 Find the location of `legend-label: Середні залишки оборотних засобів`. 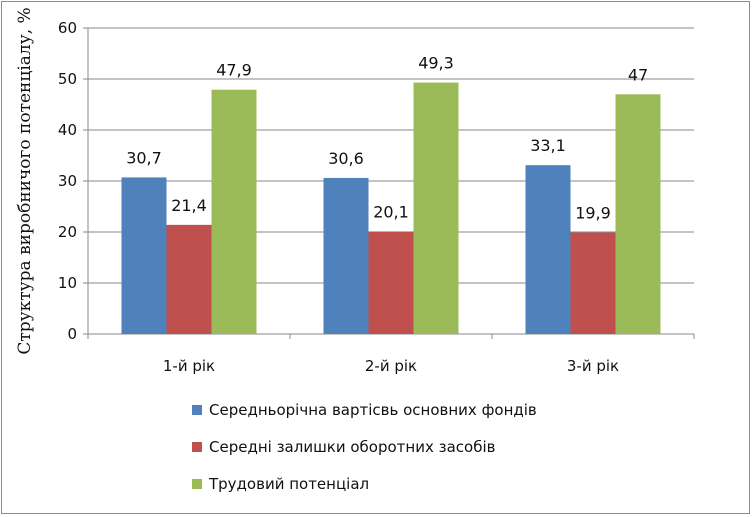

legend-label: Середні залишки оборотних засобів is located at coordinates (352, 447).